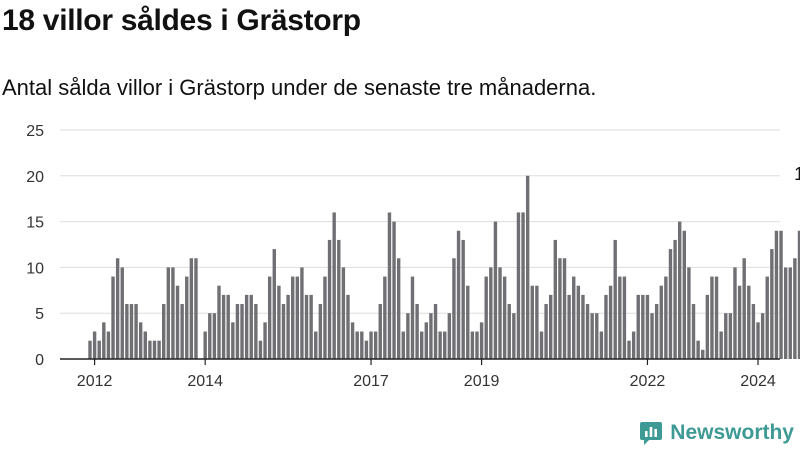  I want to click on x-tick-label: 2019, so click(482, 381).